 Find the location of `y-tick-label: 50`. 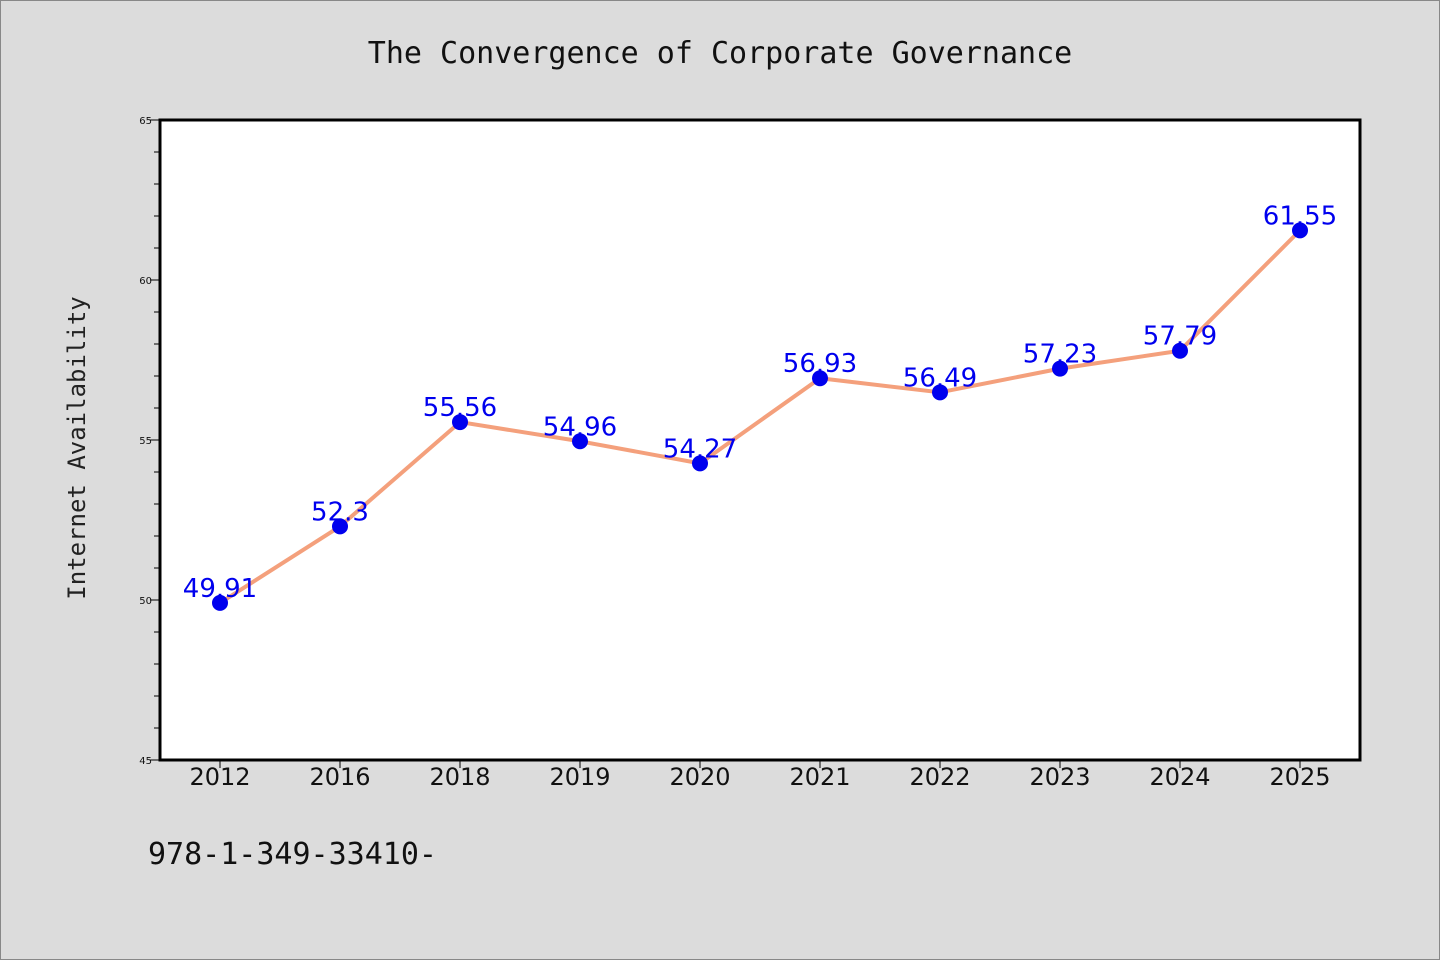

y-tick-label: 50 is located at coordinates (145, 601).